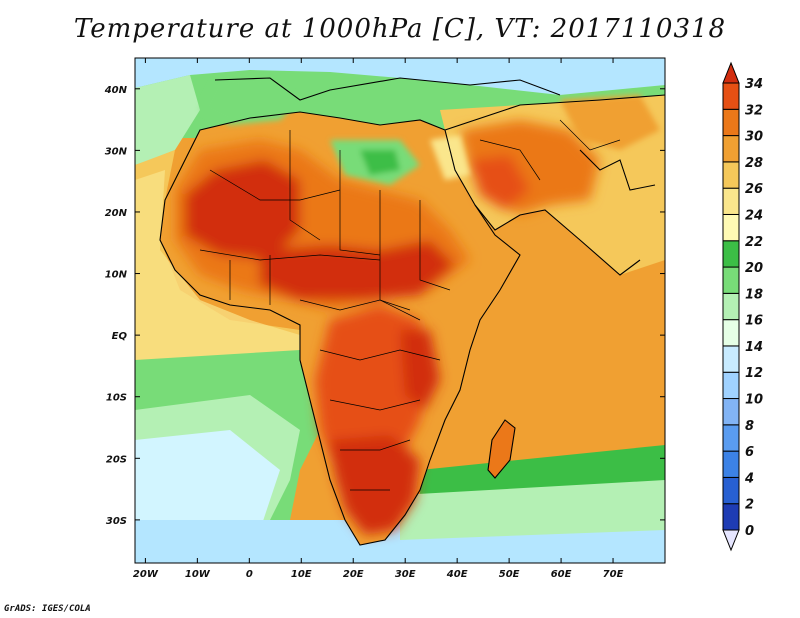  What do you see at coordinates (532, 510) in the screenshot?
I see `southern-indian-pale` at bounding box center [532, 510].